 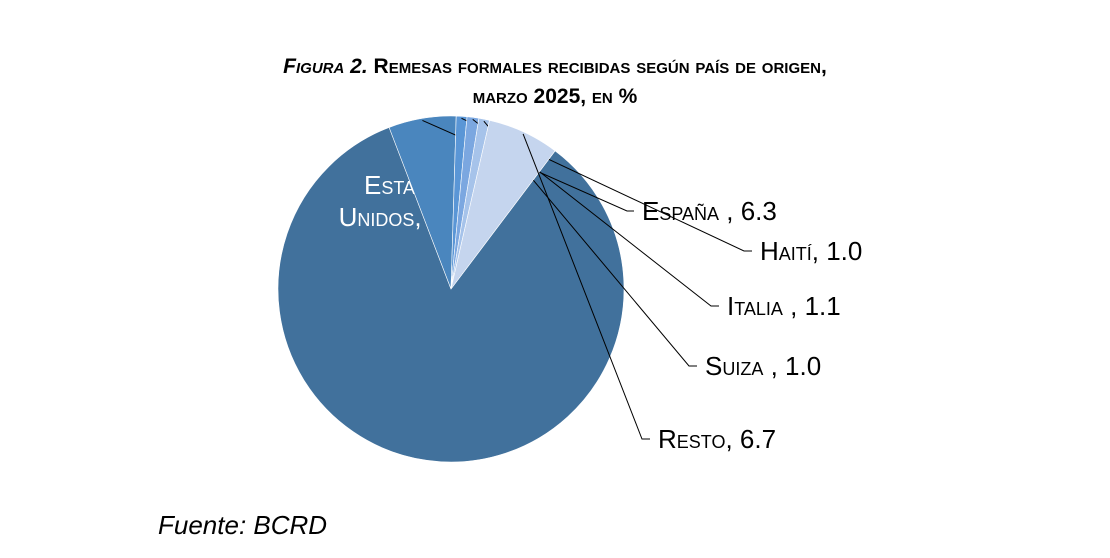 What do you see at coordinates (606, 184) in the screenshot?
I see `leader-line-haiti` at bounding box center [606, 184].